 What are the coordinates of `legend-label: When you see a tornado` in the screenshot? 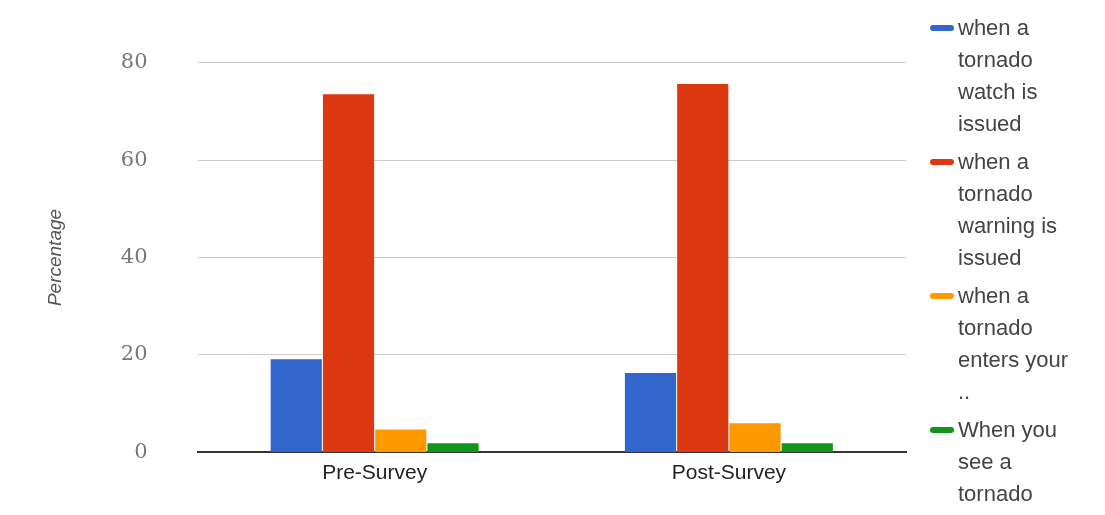 It's located at (1008, 462).